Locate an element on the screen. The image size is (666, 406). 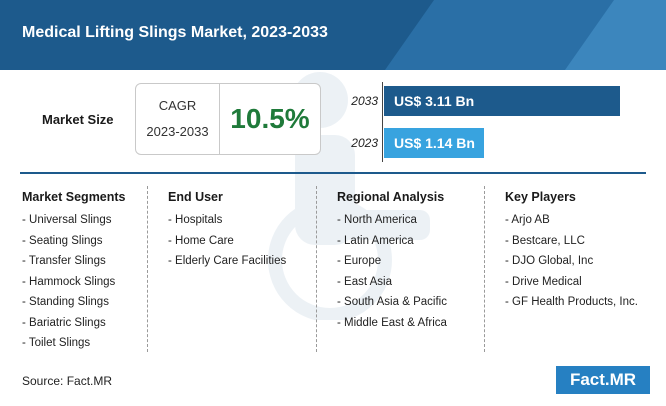
market-size-label: Market Size is located at coordinates (78, 119).